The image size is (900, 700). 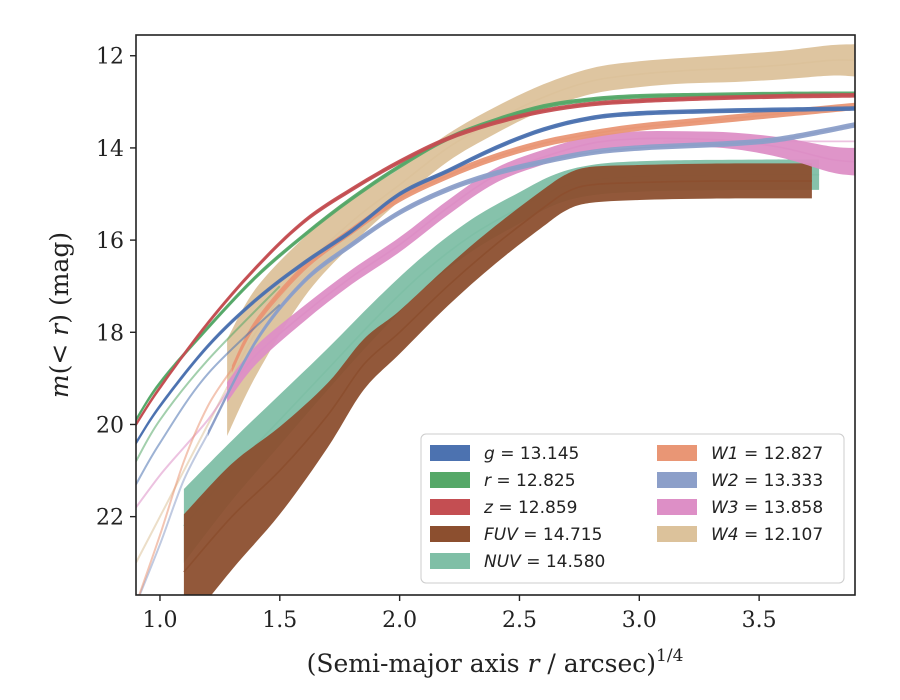 I want to click on y-tick-label: 16, so click(x=110, y=241).